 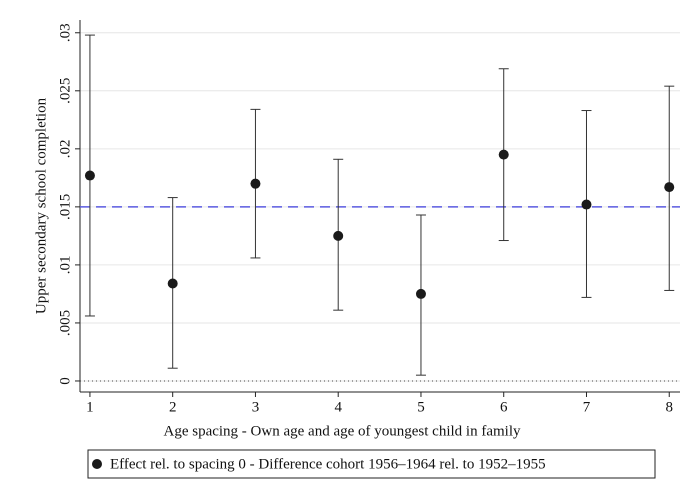 I want to click on x-tick-label: 3, so click(x=256, y=407).